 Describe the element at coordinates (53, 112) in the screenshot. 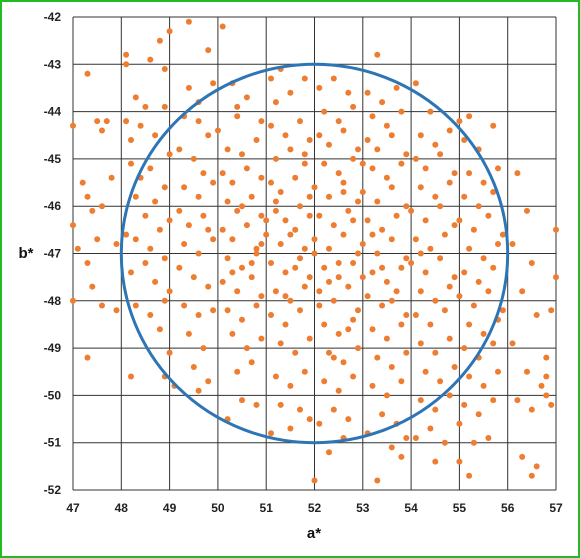

I see `y-tick-label: -44` at that location.